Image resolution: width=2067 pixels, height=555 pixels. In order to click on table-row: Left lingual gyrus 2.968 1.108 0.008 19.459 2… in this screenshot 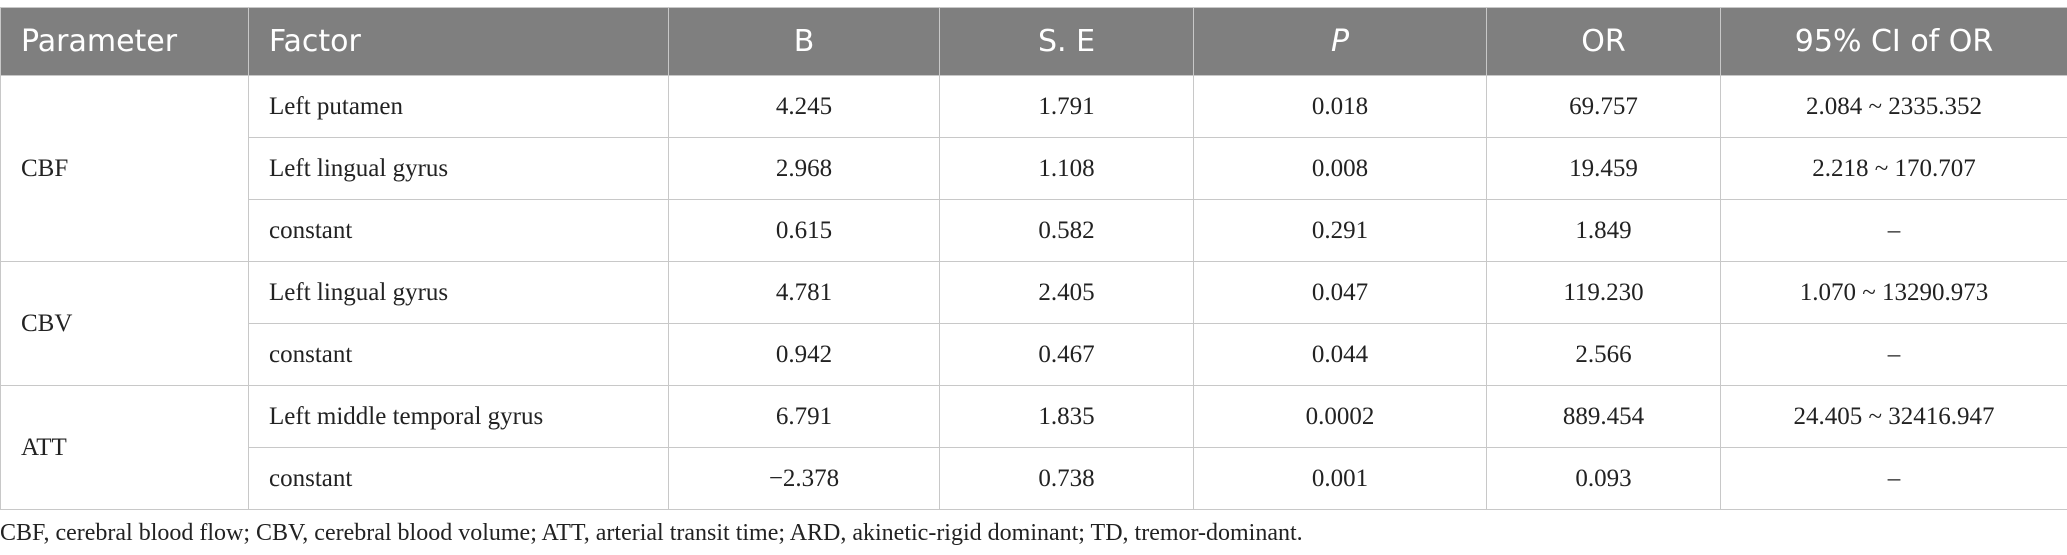, I will do `click(1034, 168)`.